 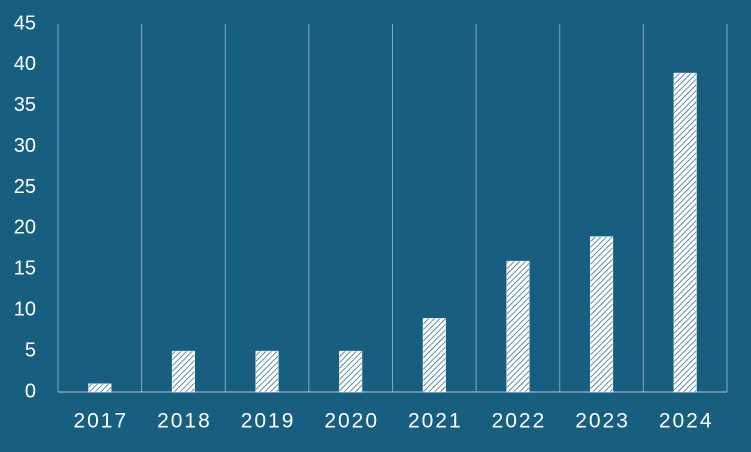 What do you see at coordinates (25, 23) in the screenshot?
I see `y-tick-label: 45` at bounding box center [25, 23].